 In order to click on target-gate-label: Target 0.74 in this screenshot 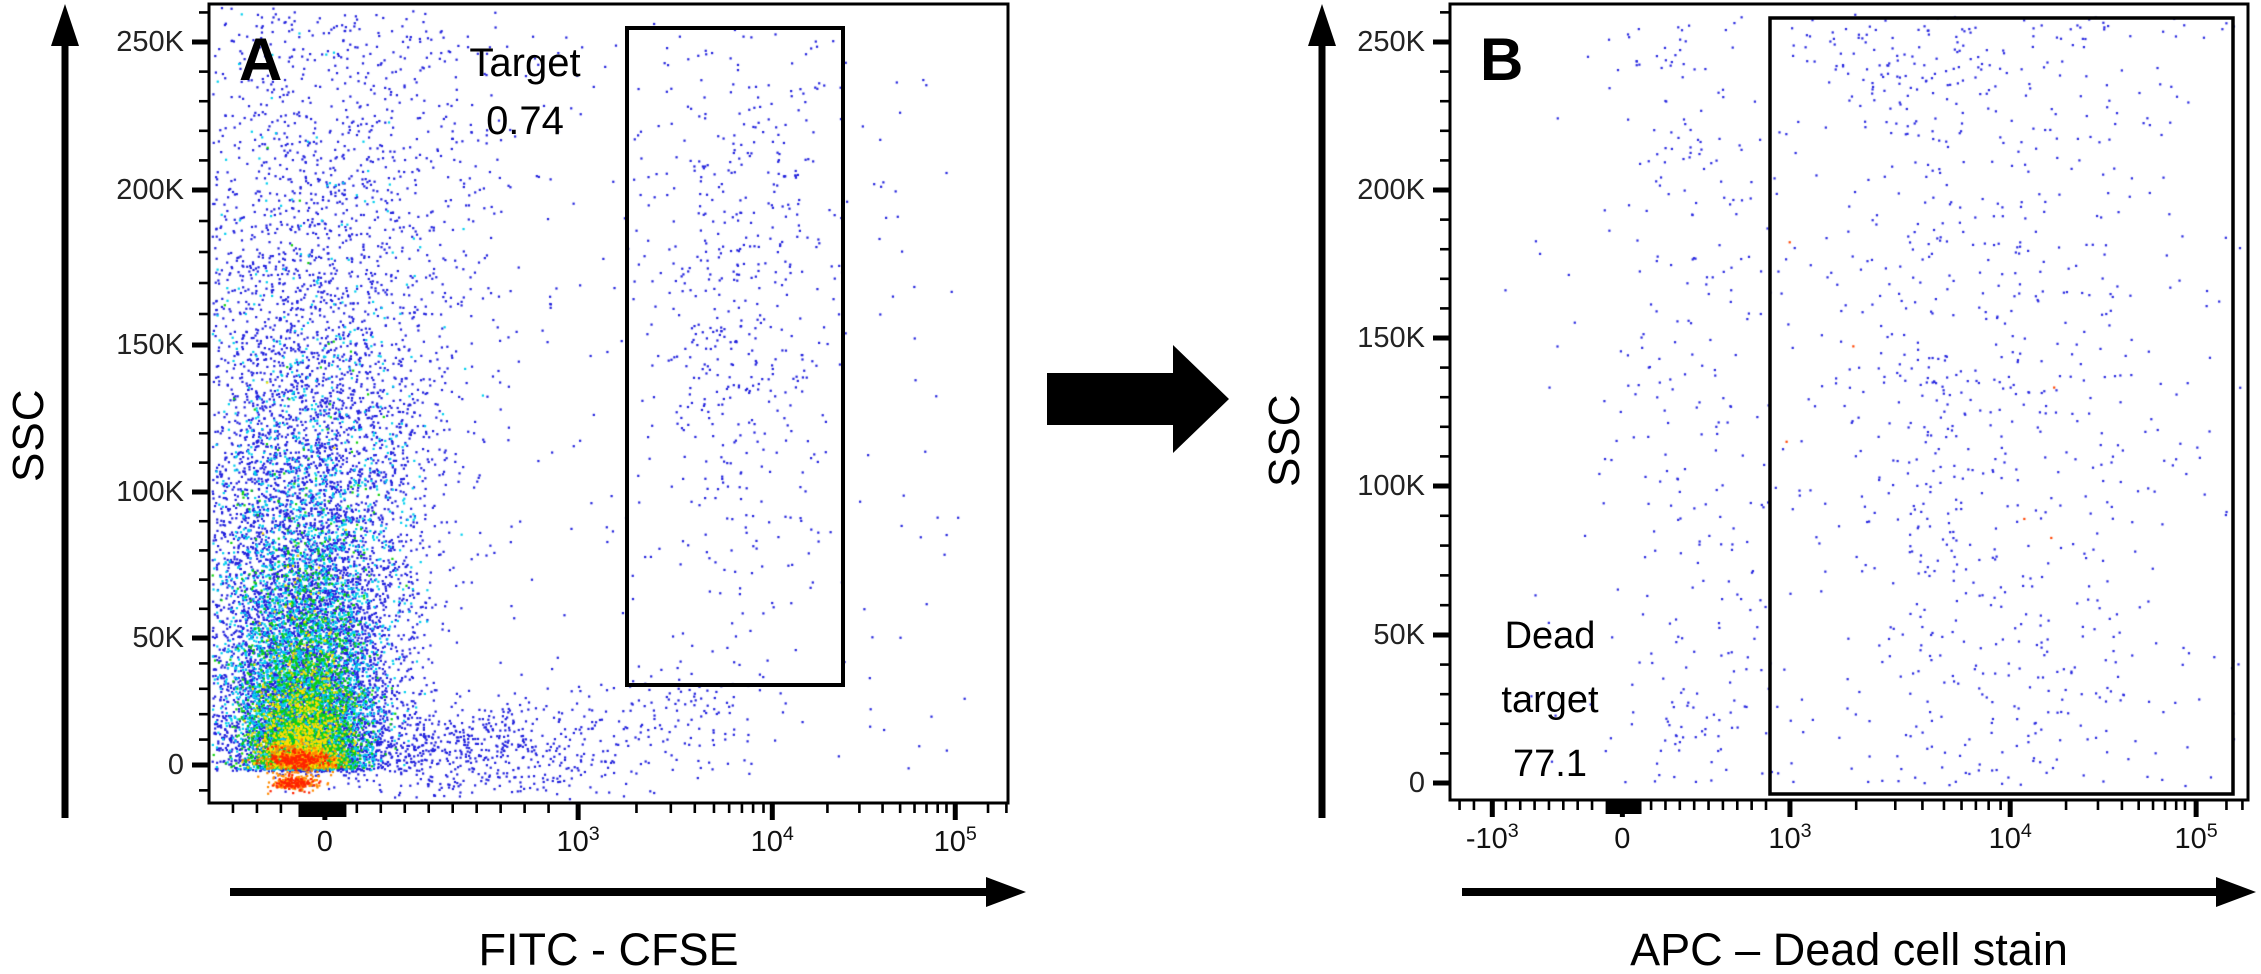, I will do `click(525, 92)`.